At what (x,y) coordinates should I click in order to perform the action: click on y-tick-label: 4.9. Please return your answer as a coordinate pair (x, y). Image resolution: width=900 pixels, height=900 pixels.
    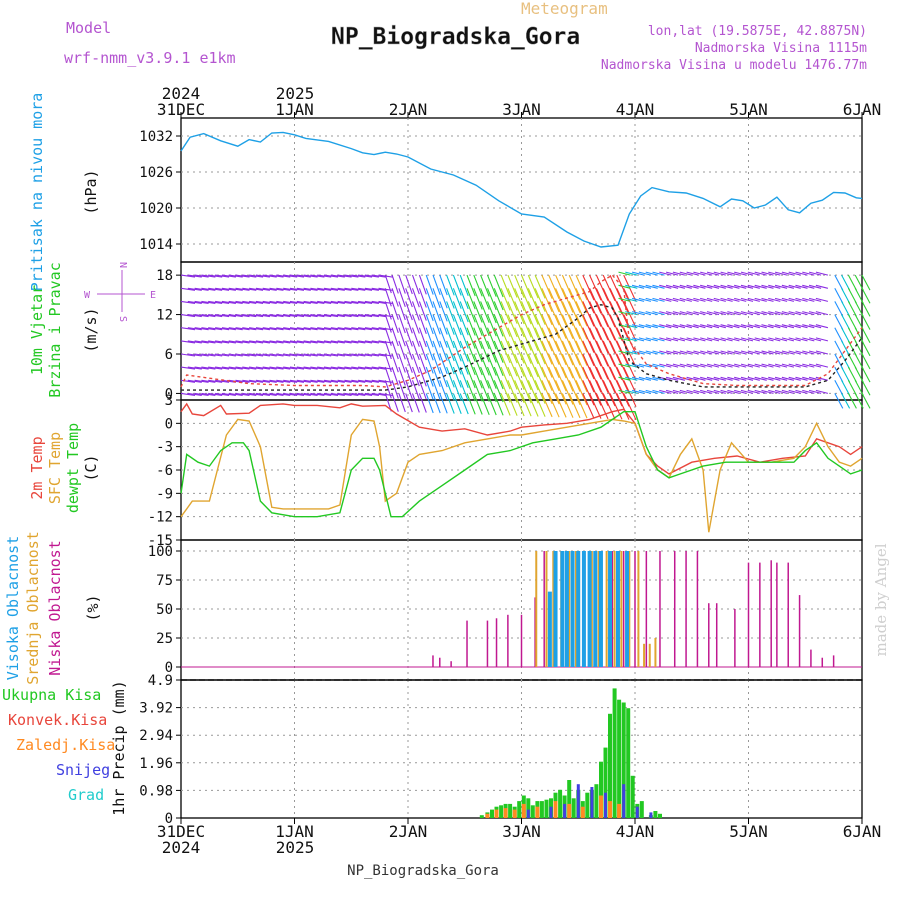
    Looking at the image, I should click on (160, 681).